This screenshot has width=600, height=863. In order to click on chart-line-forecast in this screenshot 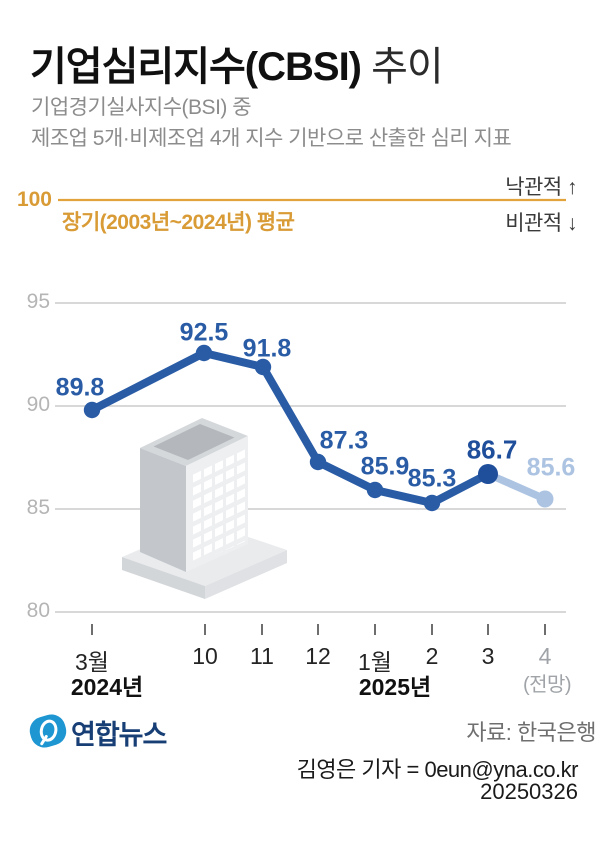, I will do `click(516, 486)`.